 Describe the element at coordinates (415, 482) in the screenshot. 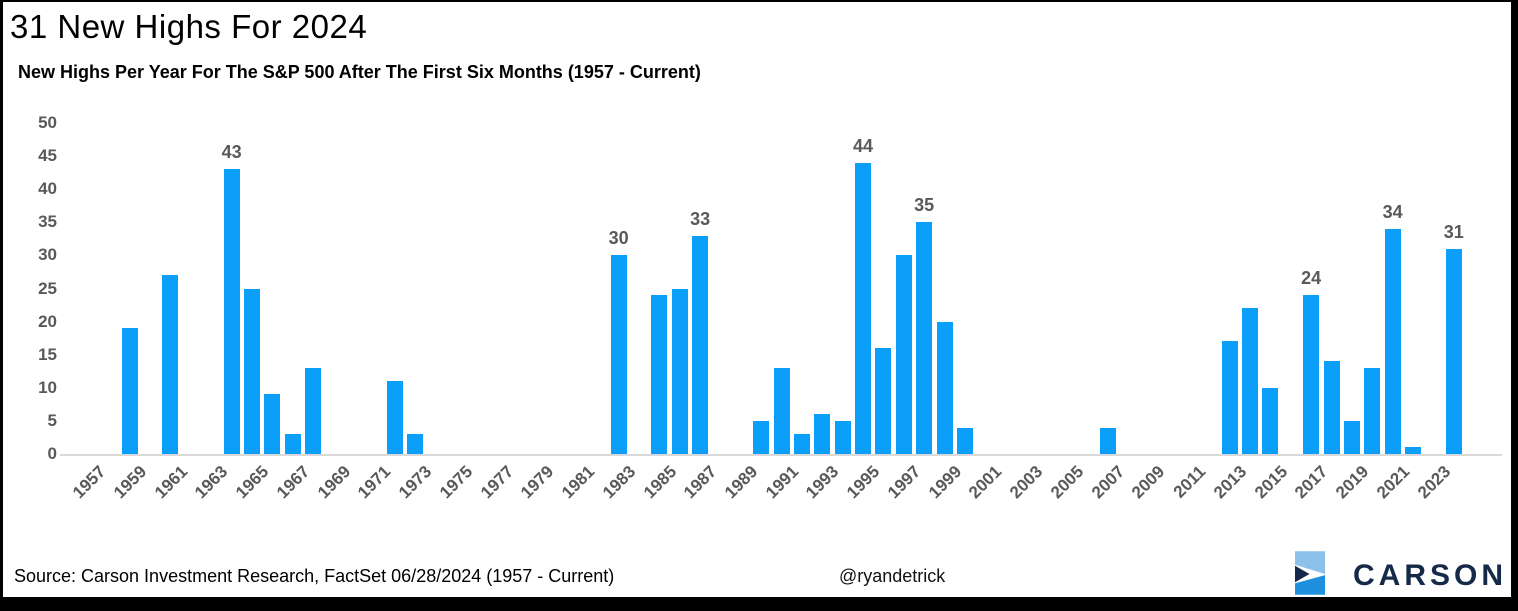

I see `x-axis-tick-text: 1973` at that location.